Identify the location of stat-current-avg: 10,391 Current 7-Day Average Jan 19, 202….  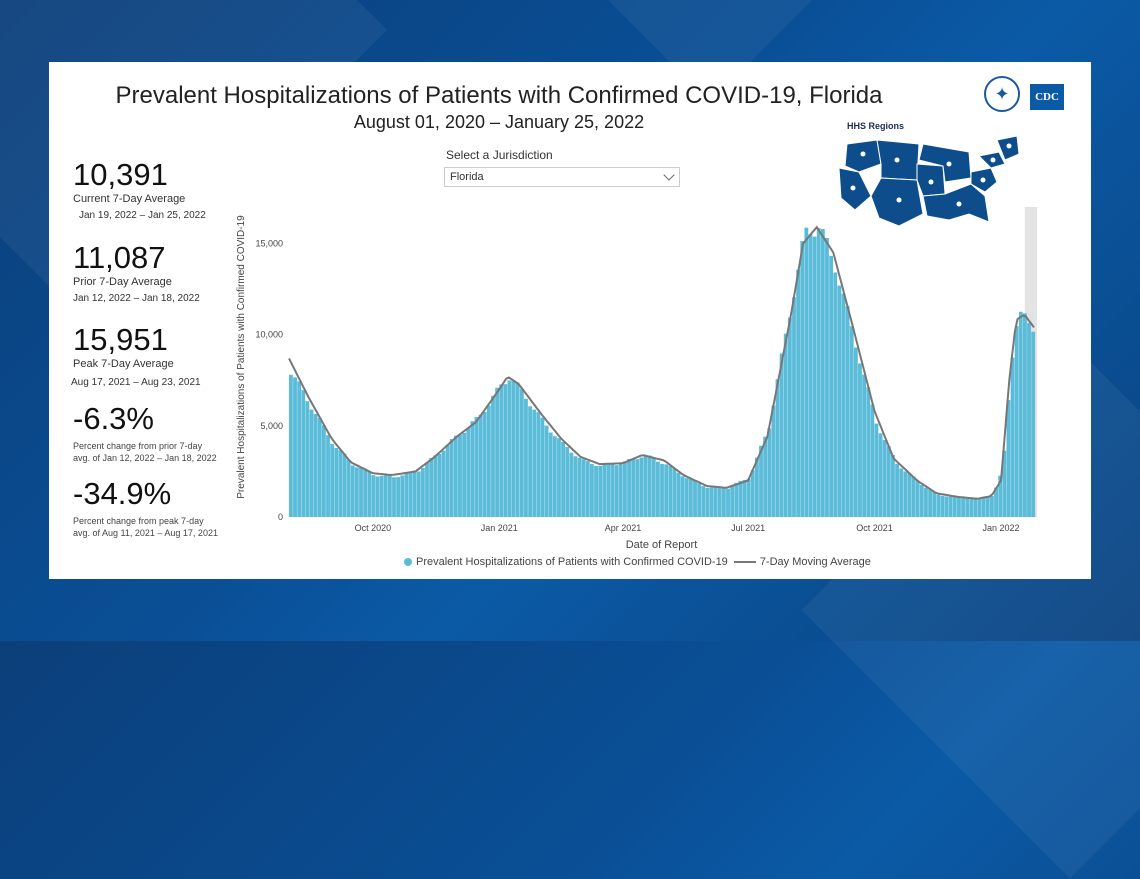
(139, 190).